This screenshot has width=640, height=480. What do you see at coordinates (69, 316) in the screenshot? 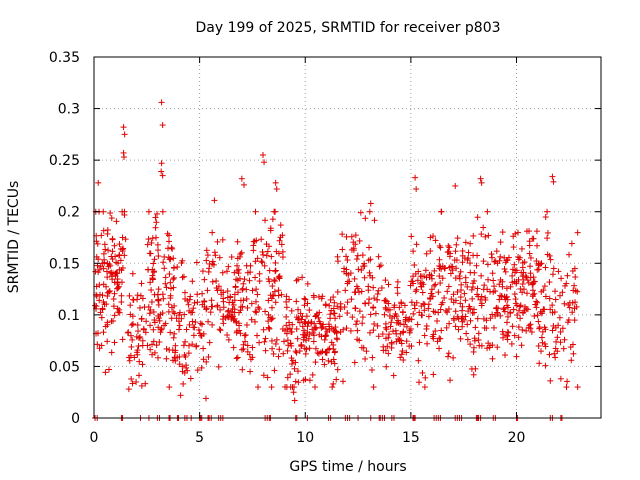
I see `y-tick-label: 0.1` at bounding box center [69, 316].